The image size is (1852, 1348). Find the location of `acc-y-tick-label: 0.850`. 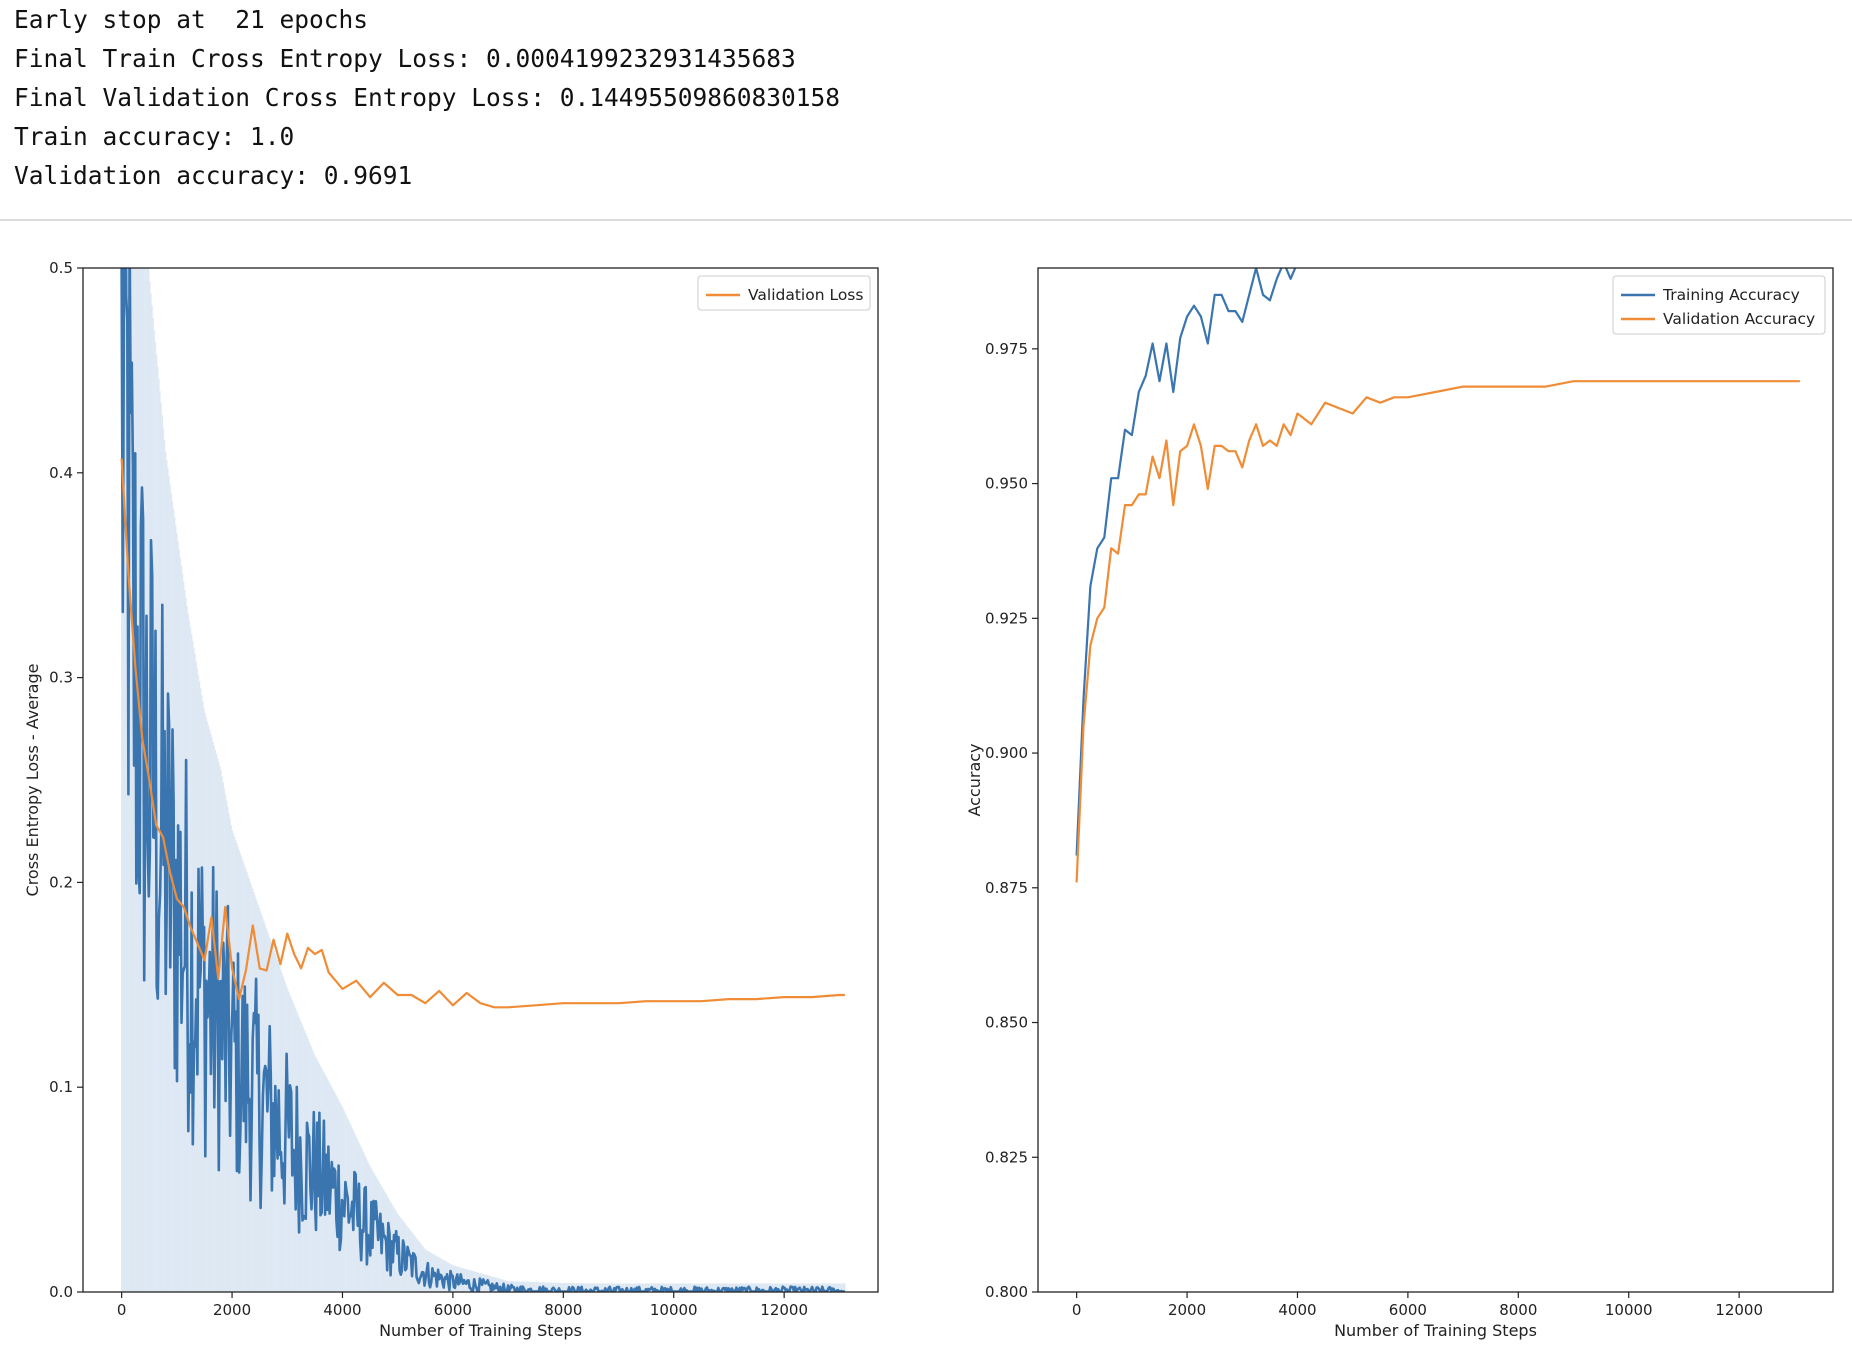

acc-y-tick-label: 0.850 is located at coordinates (1006, 1023).